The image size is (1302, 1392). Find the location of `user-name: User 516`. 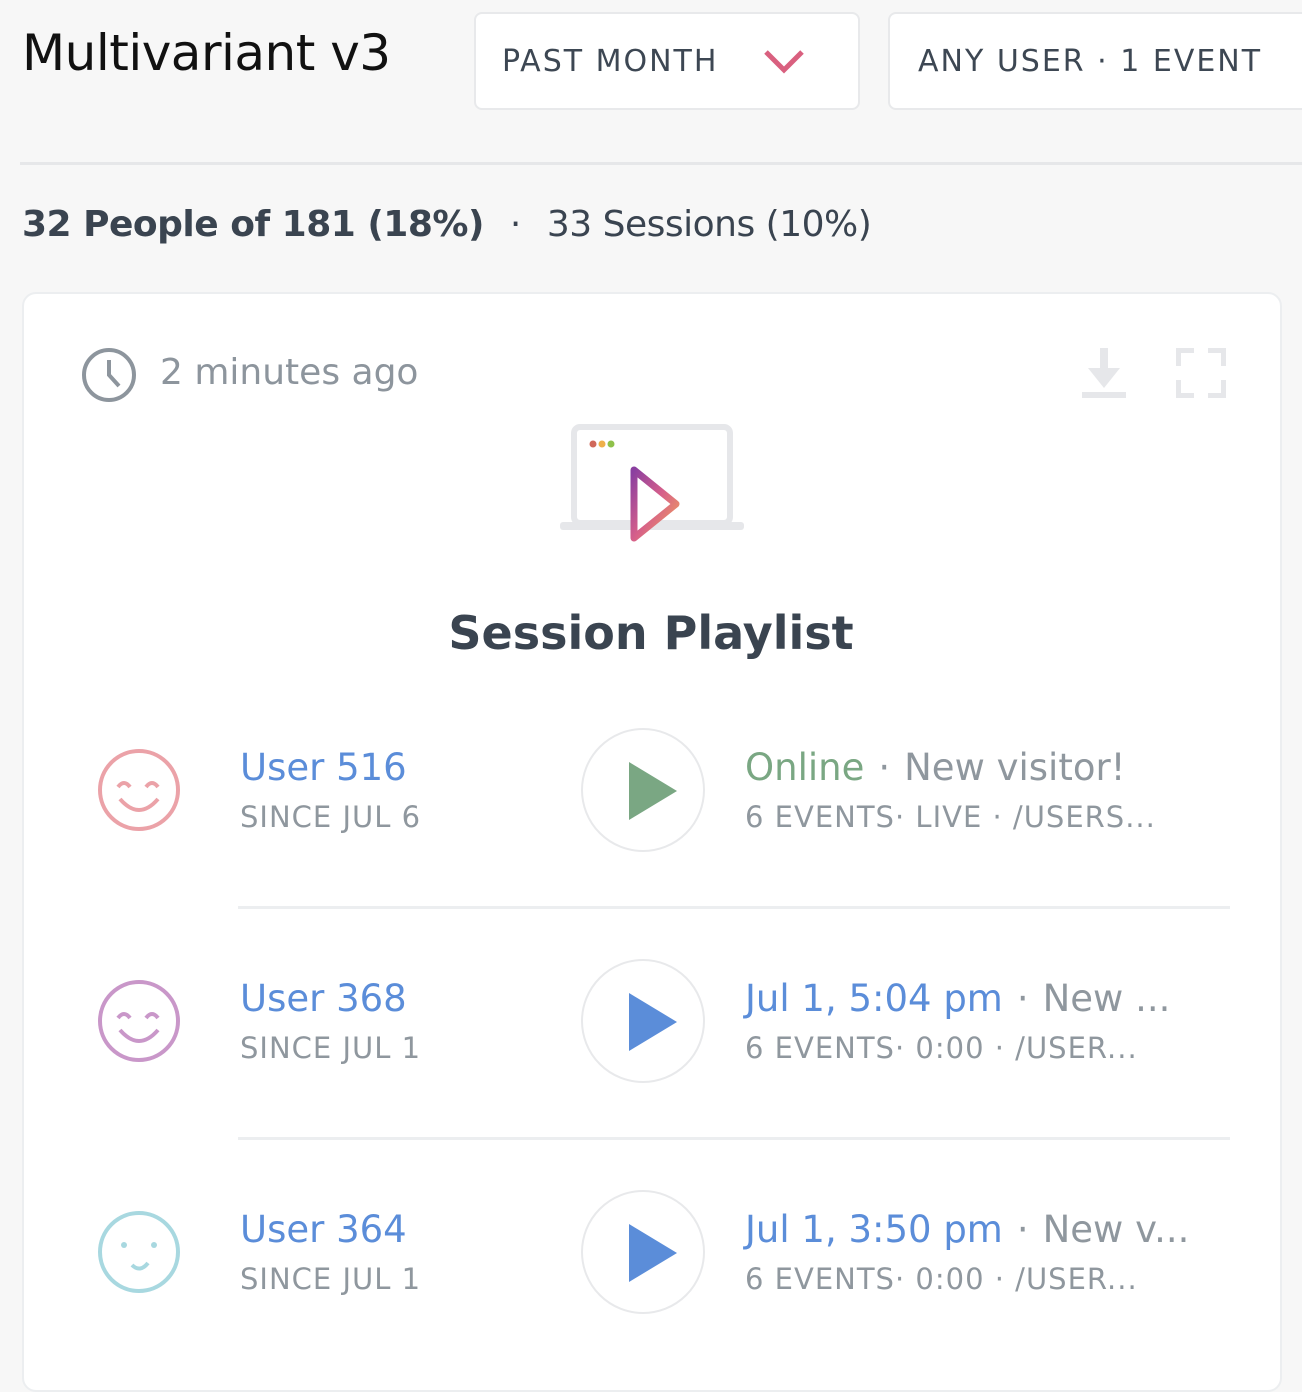

user-name: User 516 is located at coordinates (323, 767).